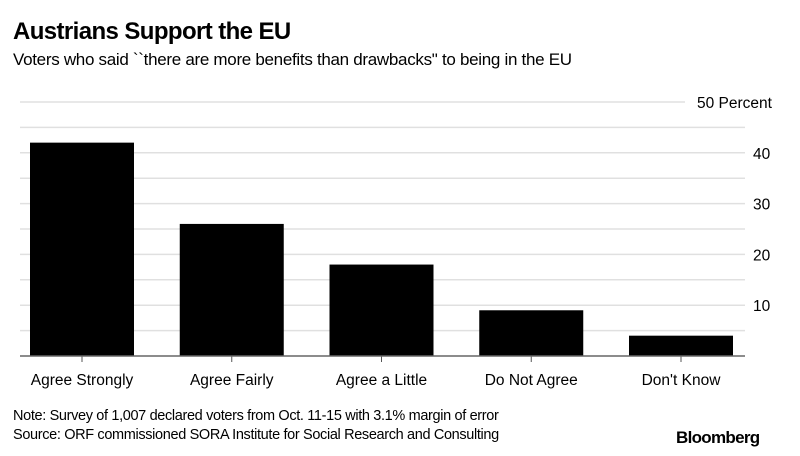 The width and height of the screenshot is (800, 456). What do you see at coordinates (531, 333) in the screenshot?
I see `bar-do-not-agree` at bounding box center [531, 333].